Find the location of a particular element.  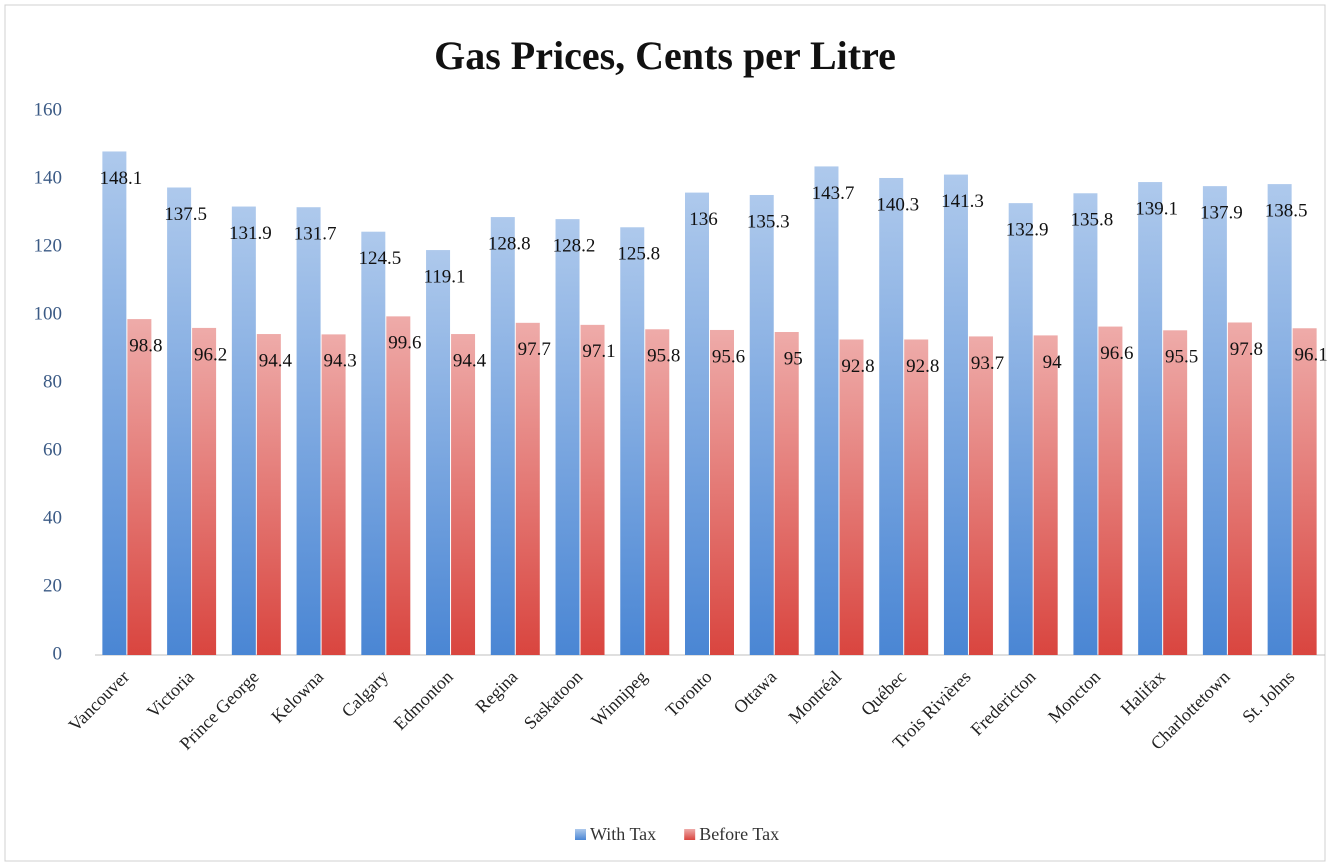

data-label: 131.7 is located at coordinates (315, 234).